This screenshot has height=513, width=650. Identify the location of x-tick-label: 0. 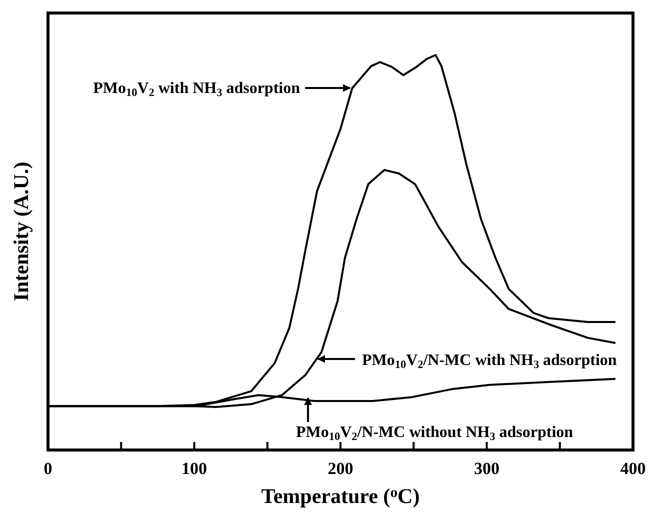
(48, 468).